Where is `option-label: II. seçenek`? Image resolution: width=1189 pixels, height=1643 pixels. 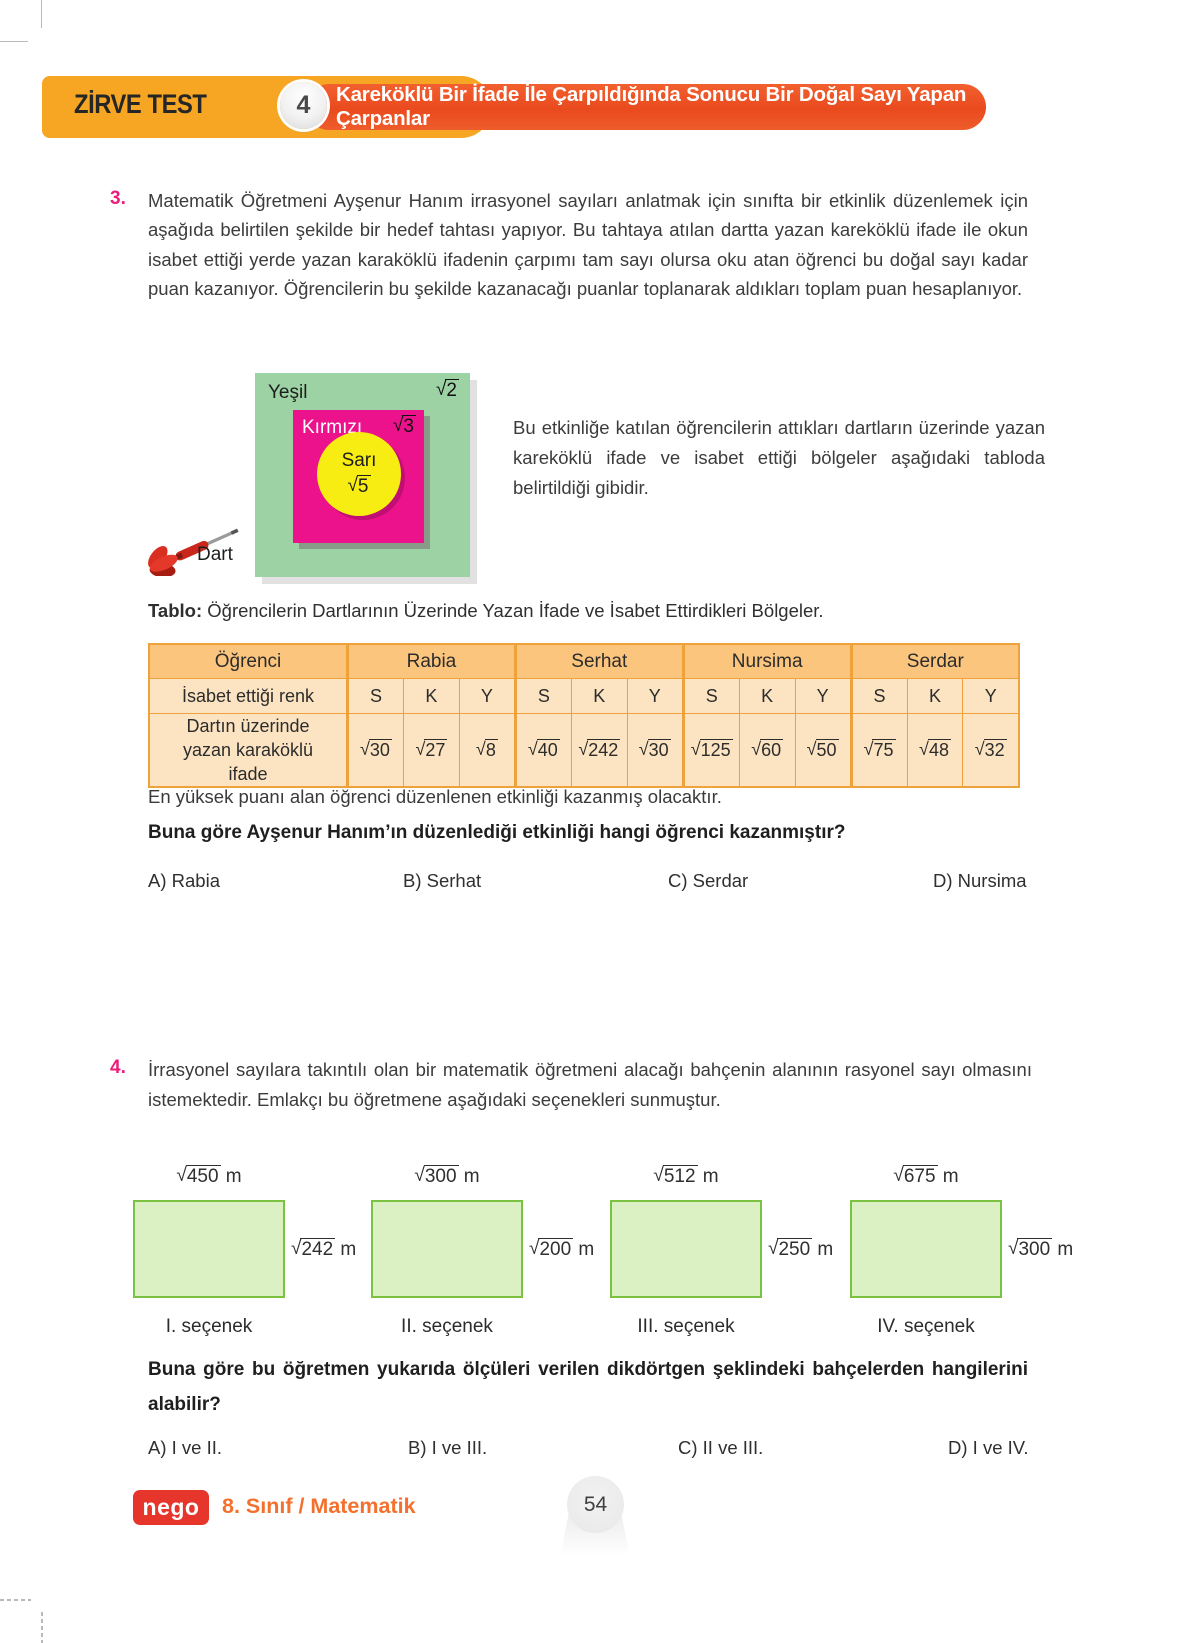 option-label: II. seçenek is located at coordinates (447, 1326).